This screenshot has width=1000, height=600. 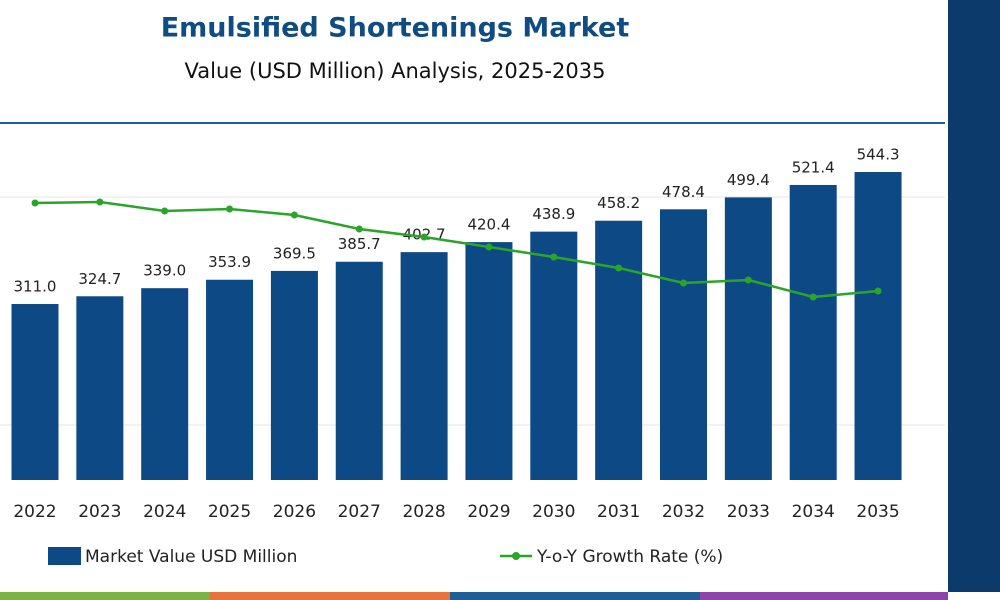 I want to click on chart-subtitle: Value (USD Million) Analysis, 2025-2035, so click(x=395, y=71).